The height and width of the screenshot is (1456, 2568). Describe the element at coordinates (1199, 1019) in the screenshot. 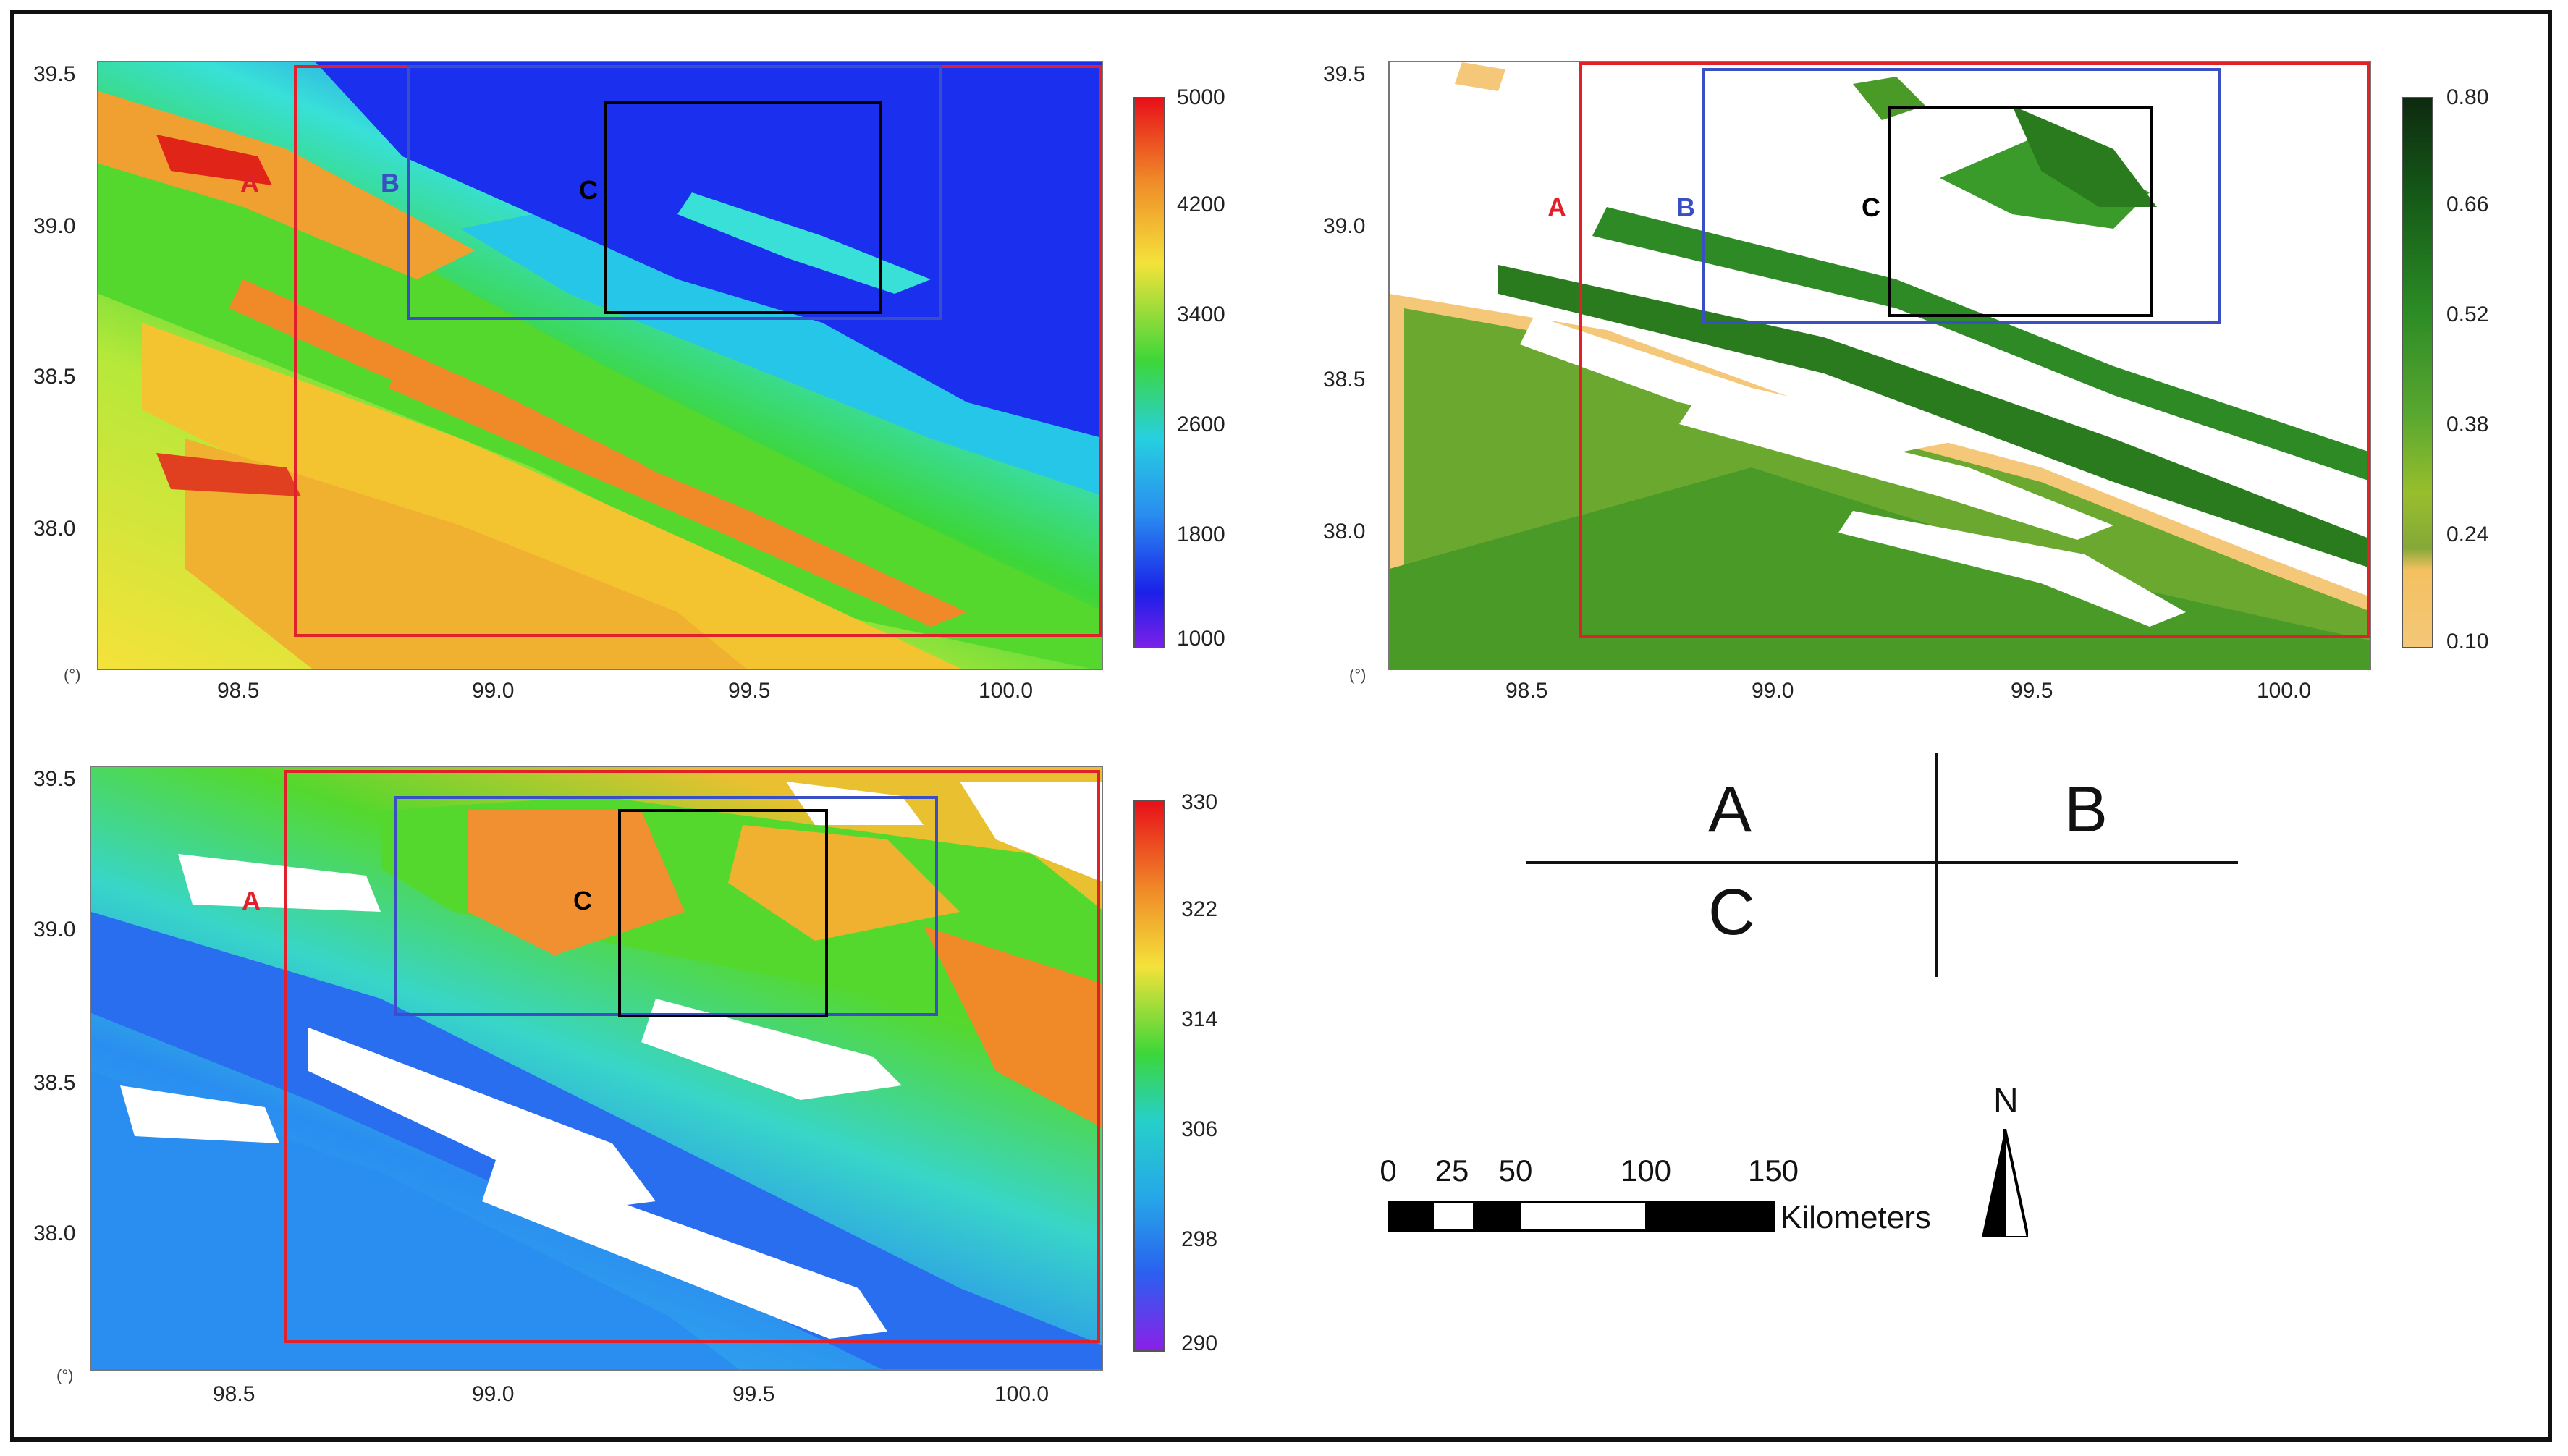

I see `colorbar-label: 314` at that location.